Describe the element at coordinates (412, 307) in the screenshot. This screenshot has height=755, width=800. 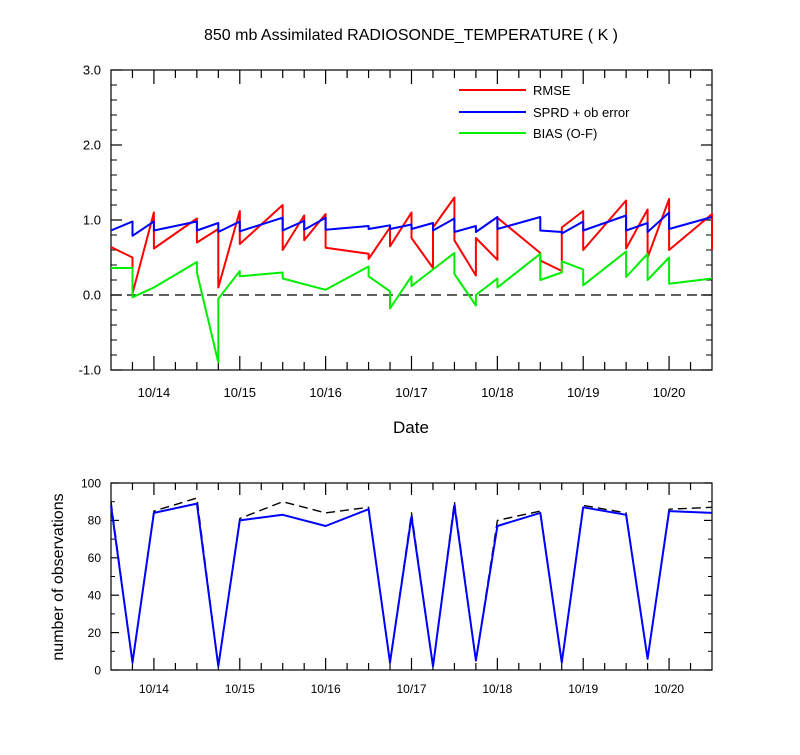
I see `series-line-bias-o-f` at that location.